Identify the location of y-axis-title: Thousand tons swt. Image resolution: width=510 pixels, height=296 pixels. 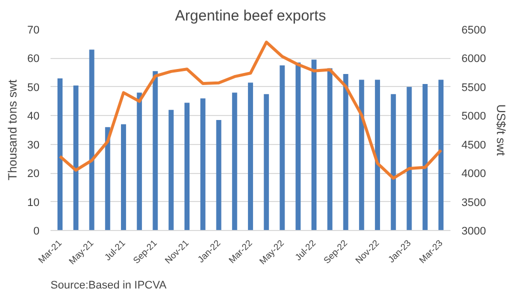
(12, 129).